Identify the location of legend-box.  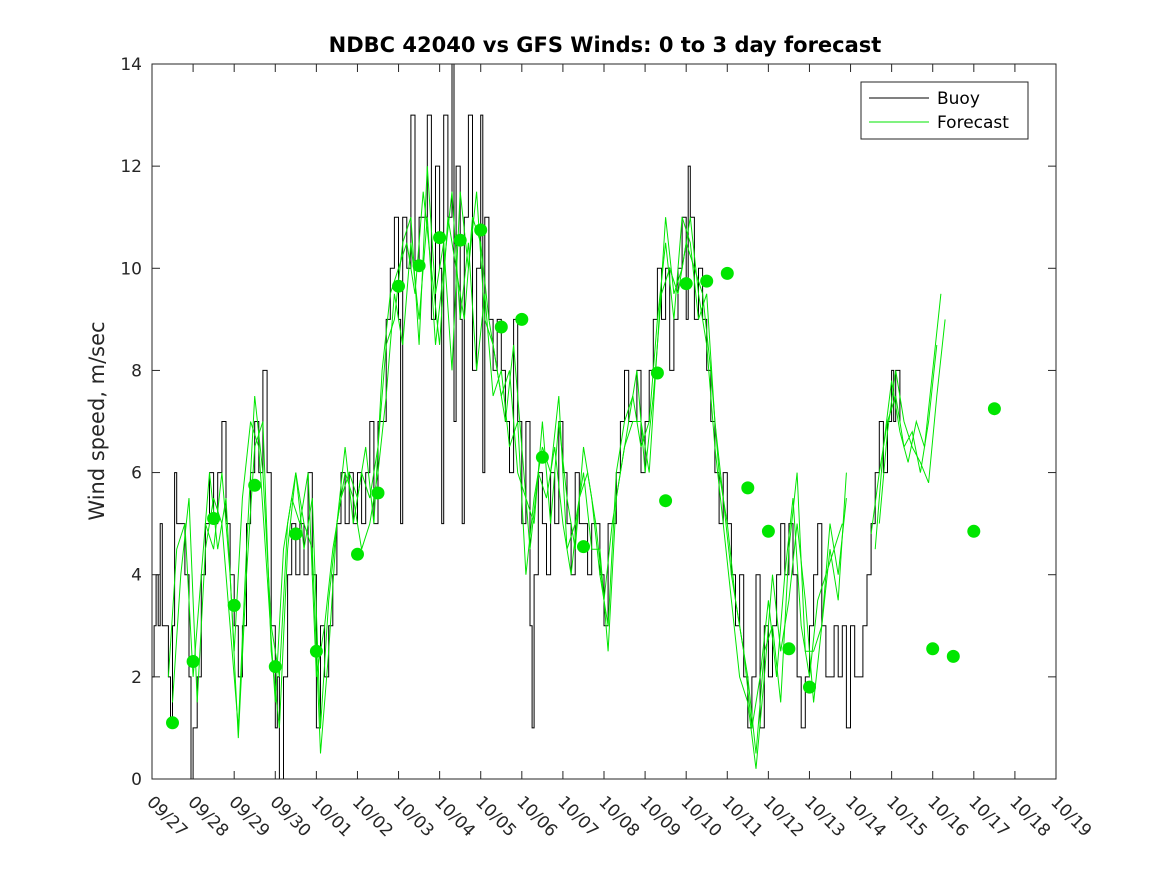
(944, 110).